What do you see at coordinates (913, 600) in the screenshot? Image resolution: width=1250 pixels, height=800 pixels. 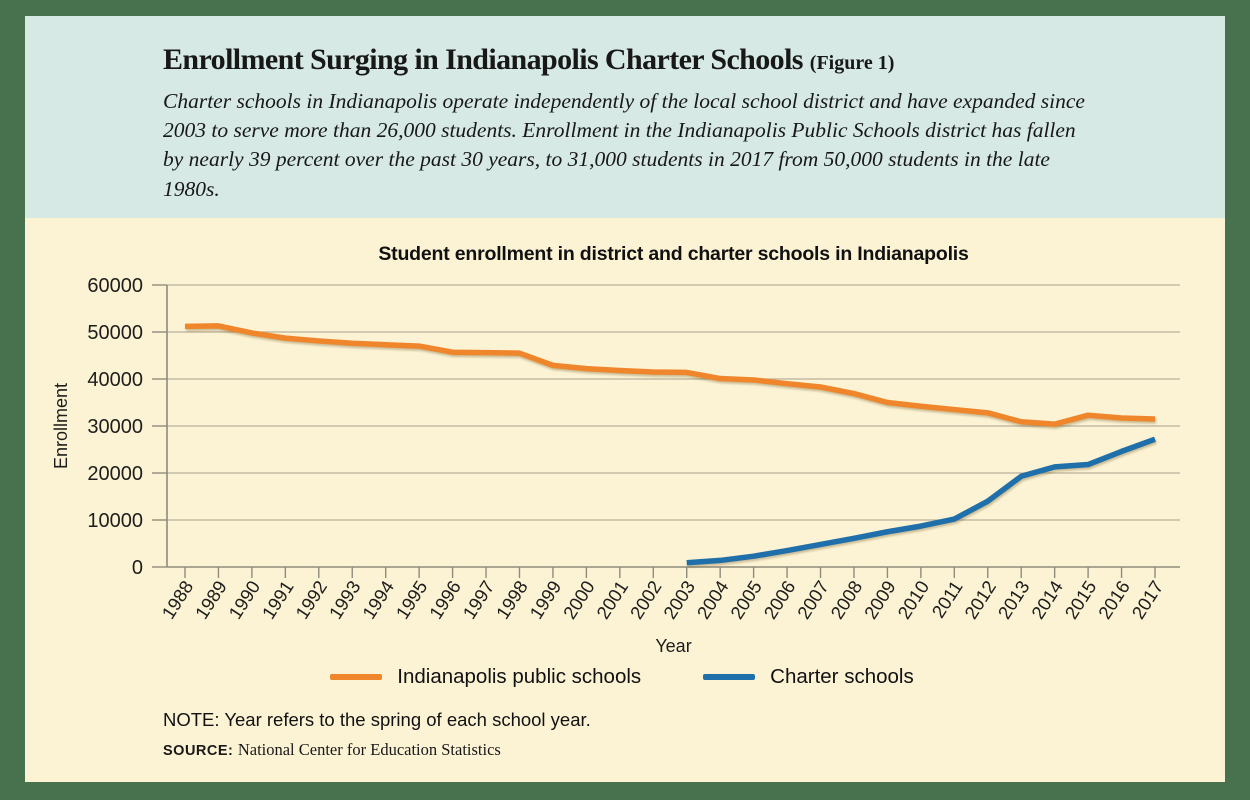 I see `x-tick-label: 2010` at bounding box center [913, 600].